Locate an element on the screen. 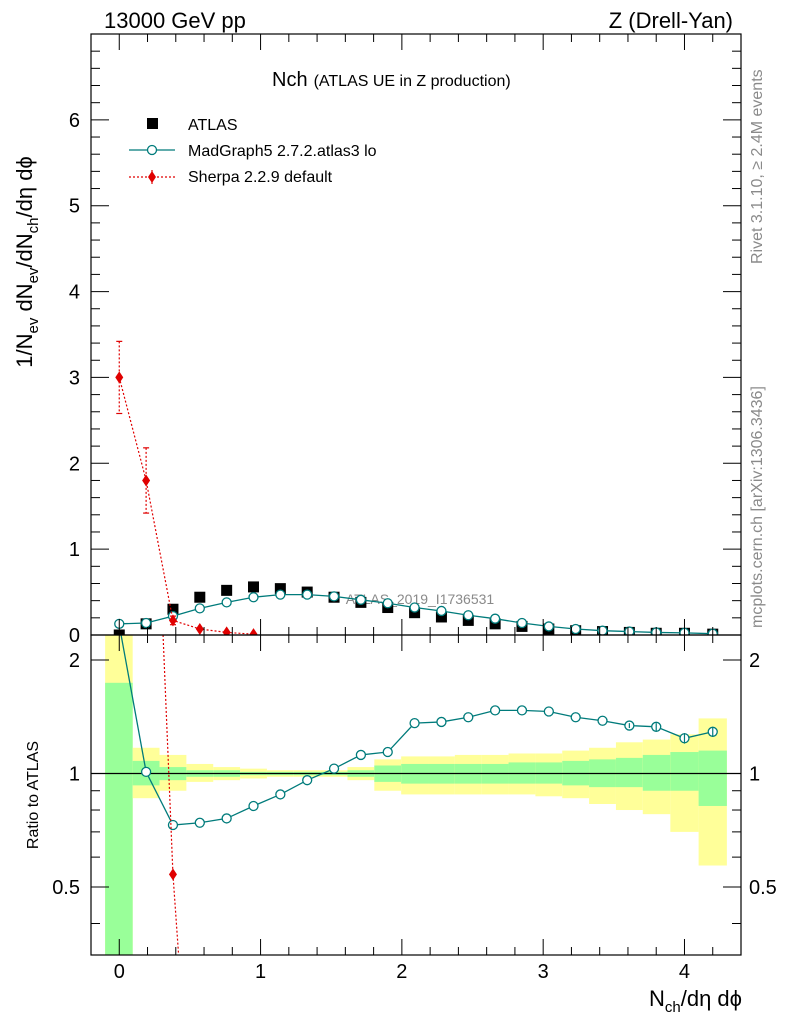 The width and height of the screenshot is (786, 1024). ratio-sherpa-point is located at coordinates (172, 874).